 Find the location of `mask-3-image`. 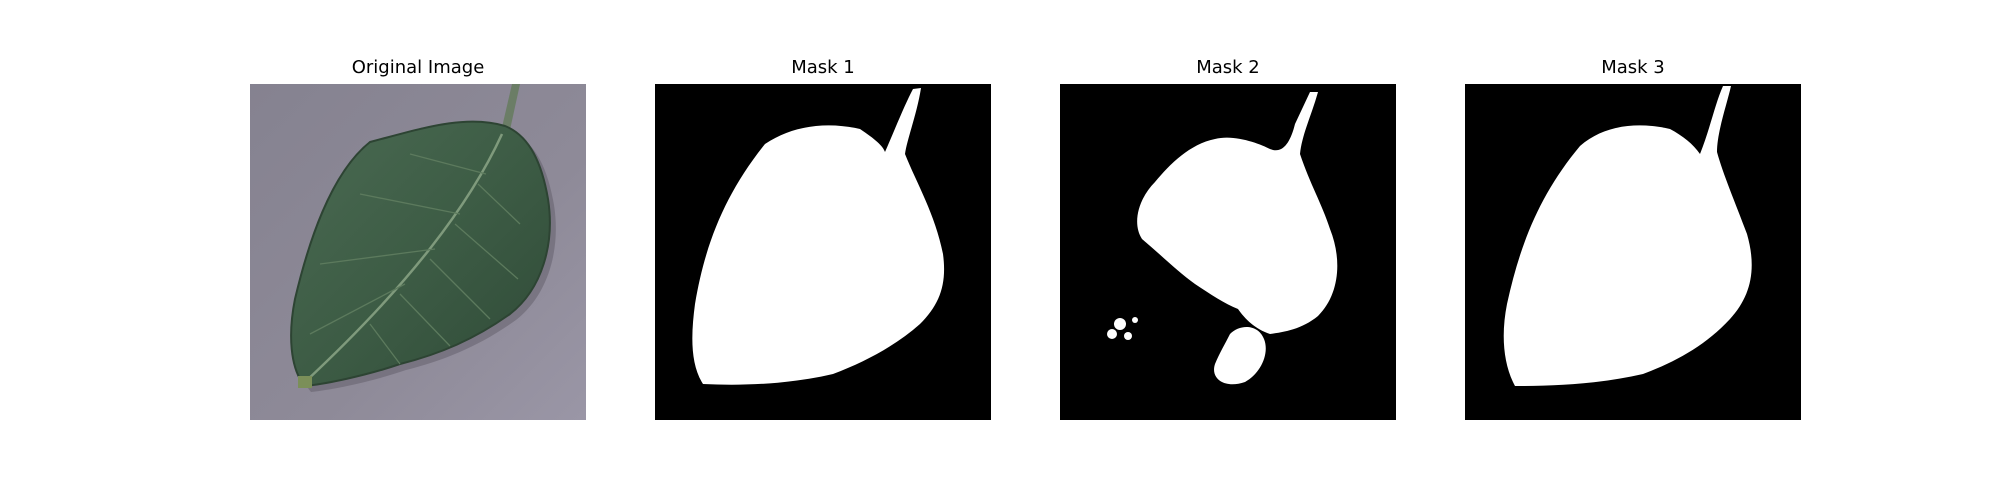

mask-3-image is located at coordinates (1633, 252).